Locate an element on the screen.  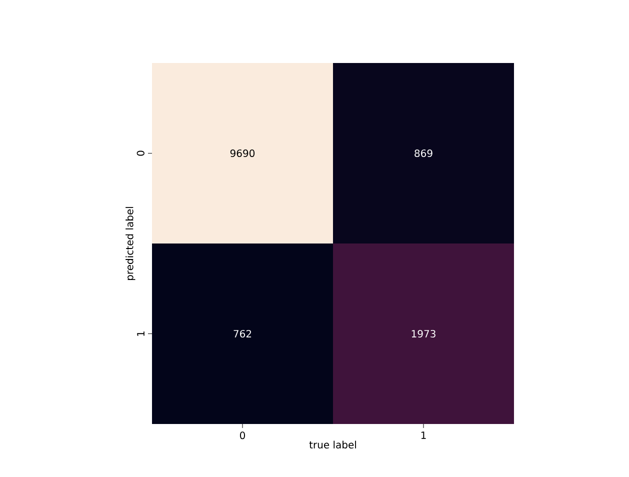
data-label: 762 is located at coordinates (243, 334).